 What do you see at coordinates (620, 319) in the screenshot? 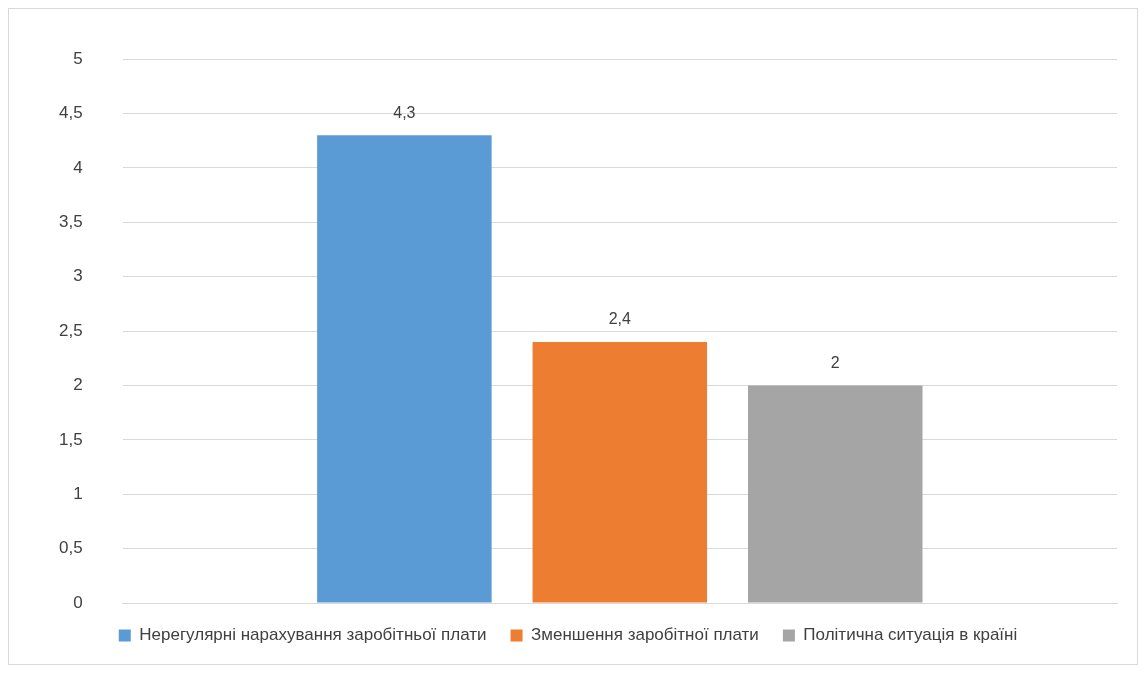
I see `data-label: 2,4` at bounding box center [620, 319].